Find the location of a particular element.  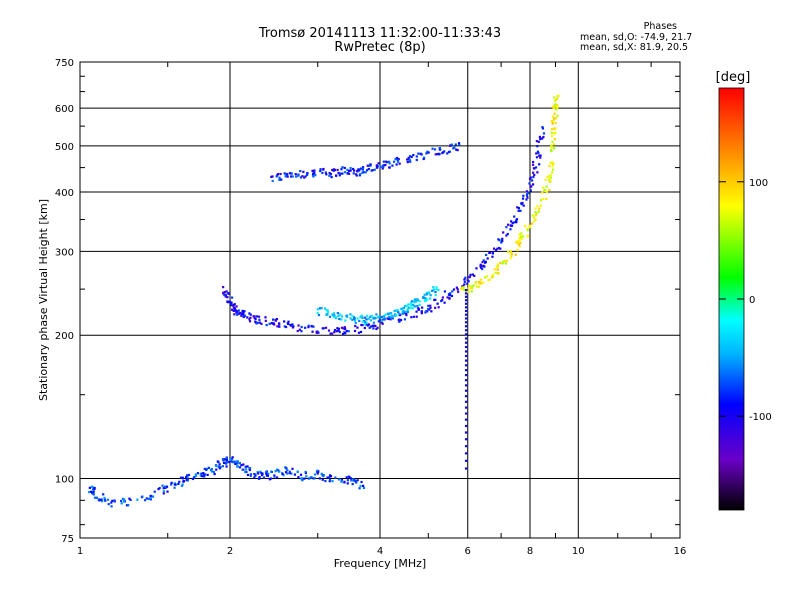

colorbar-ticks: 100 0 -100 is located at coordinates (745, 300).